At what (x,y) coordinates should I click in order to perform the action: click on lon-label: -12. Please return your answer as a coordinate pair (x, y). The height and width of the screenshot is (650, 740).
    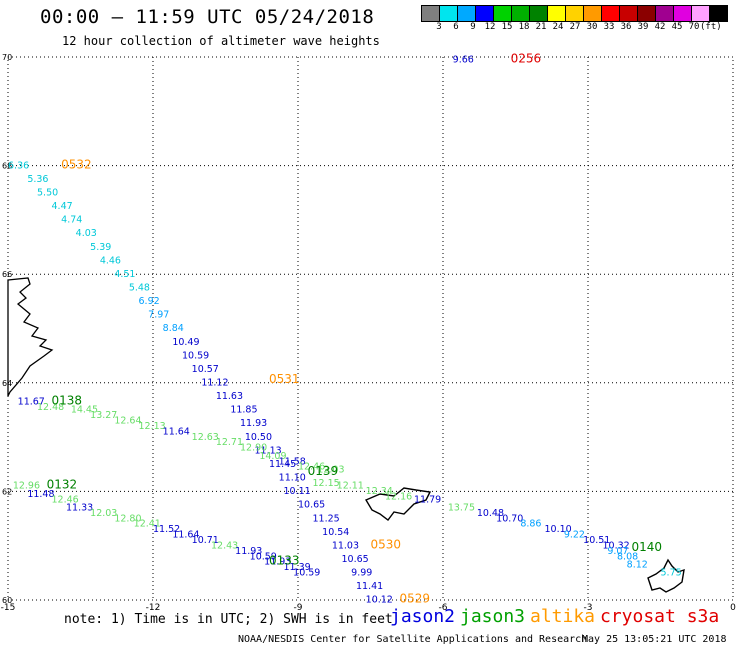
    Looking at the image, I should click on (153, 608).